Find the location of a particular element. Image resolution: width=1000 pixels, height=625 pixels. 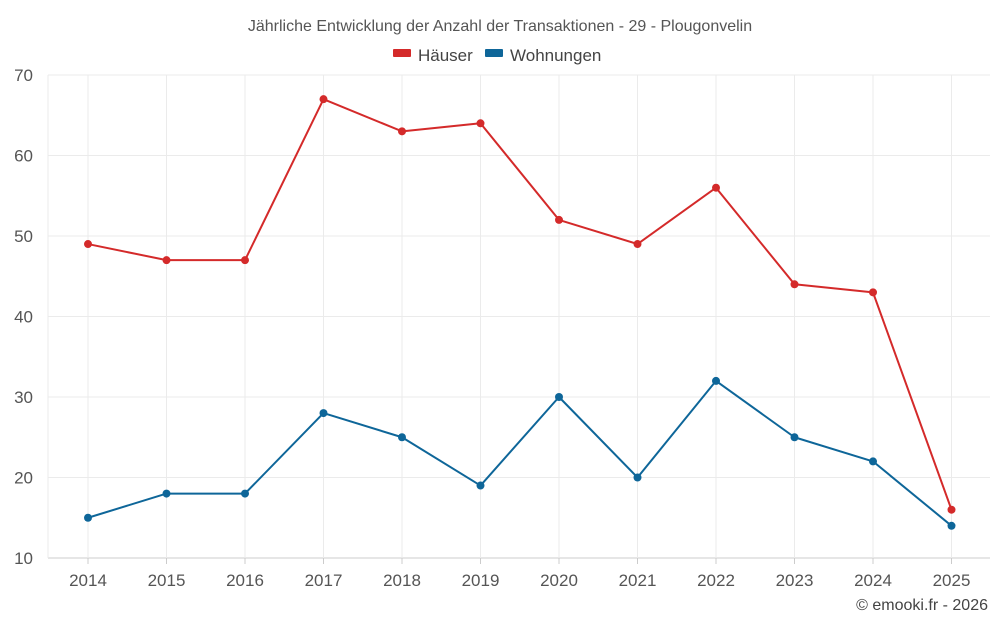

data-point-haeuser-2020 is located at coordinates (559, 219).